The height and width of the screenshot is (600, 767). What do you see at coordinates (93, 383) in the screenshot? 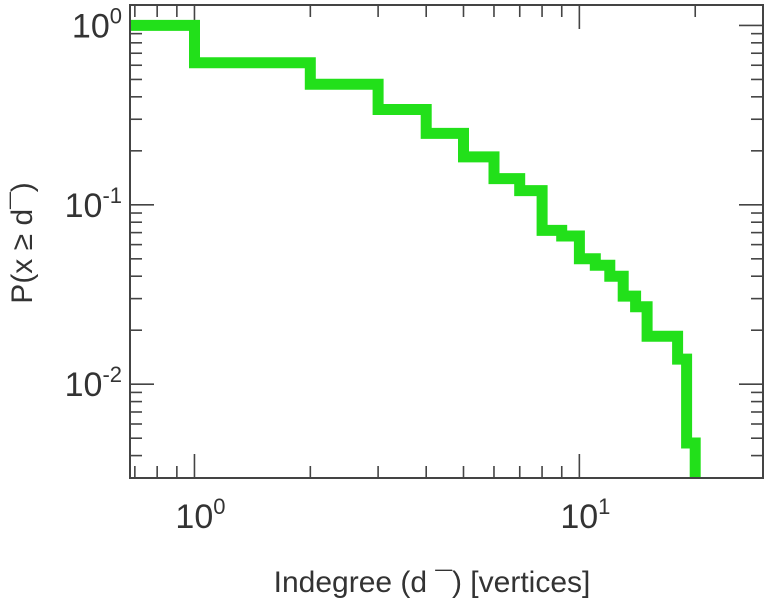
I see `y-tick-label: 10⁻²` at bounding box center [93, 383].